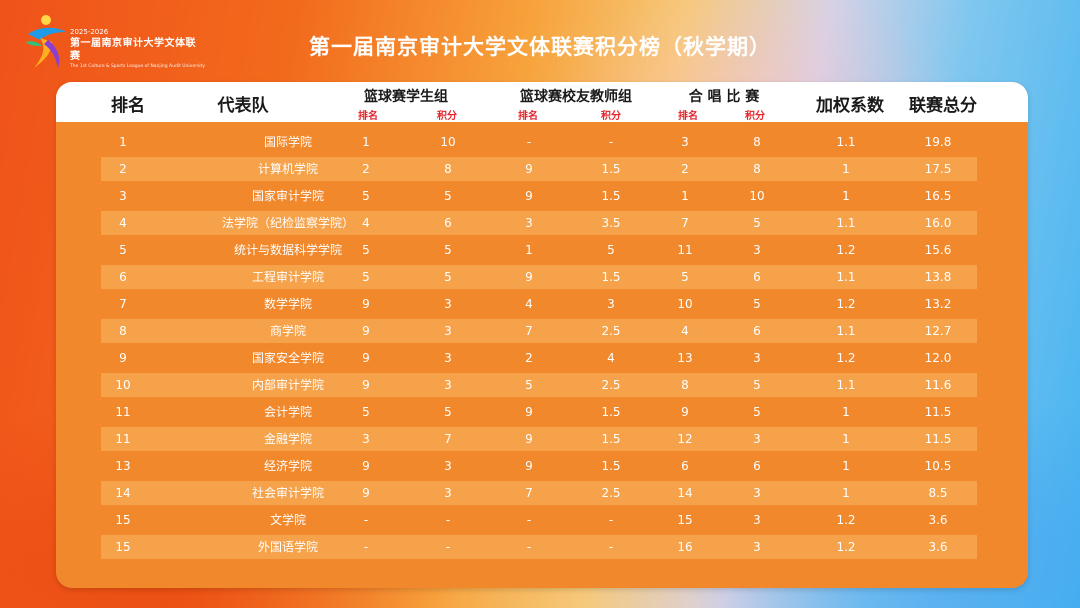  What do you see at coordinates (846, 142) in the screenshot?
I see `cell-weight: 1.1` at bounding box center [846, 142].